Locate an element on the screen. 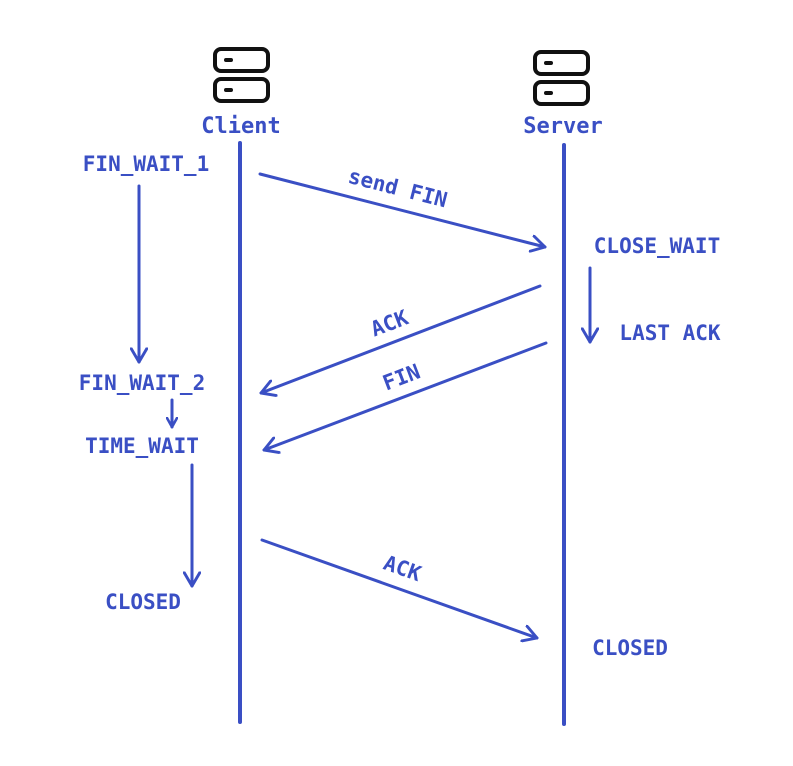 The width and height of the screenshot is (793, 766). message-ack-2-arrow is located at coordinates (399, 588).